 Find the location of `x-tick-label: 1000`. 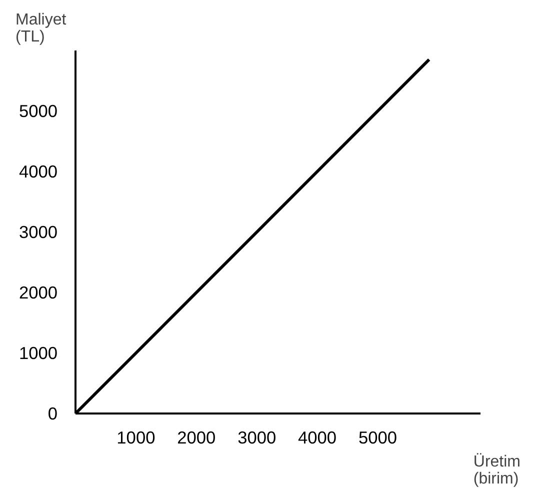

x-tick-label: 1000 is located at coordinates (136, 438).